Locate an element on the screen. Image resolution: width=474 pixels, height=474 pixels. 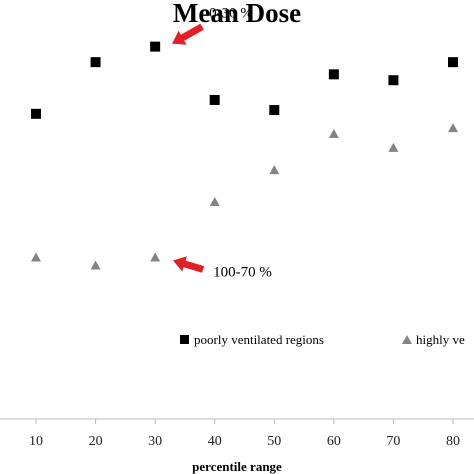
x-ticks: 10 20 30 40 50 60 70 80 is located at coordinates (244, 434).